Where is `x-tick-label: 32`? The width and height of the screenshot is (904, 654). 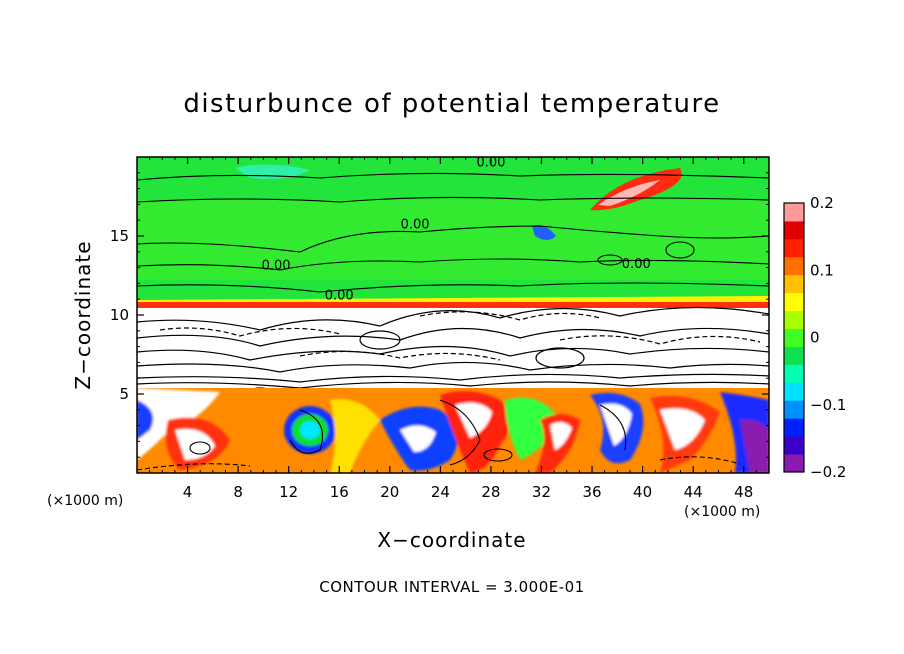
x-tick-label: 32 is located at coordinates (541, 492).